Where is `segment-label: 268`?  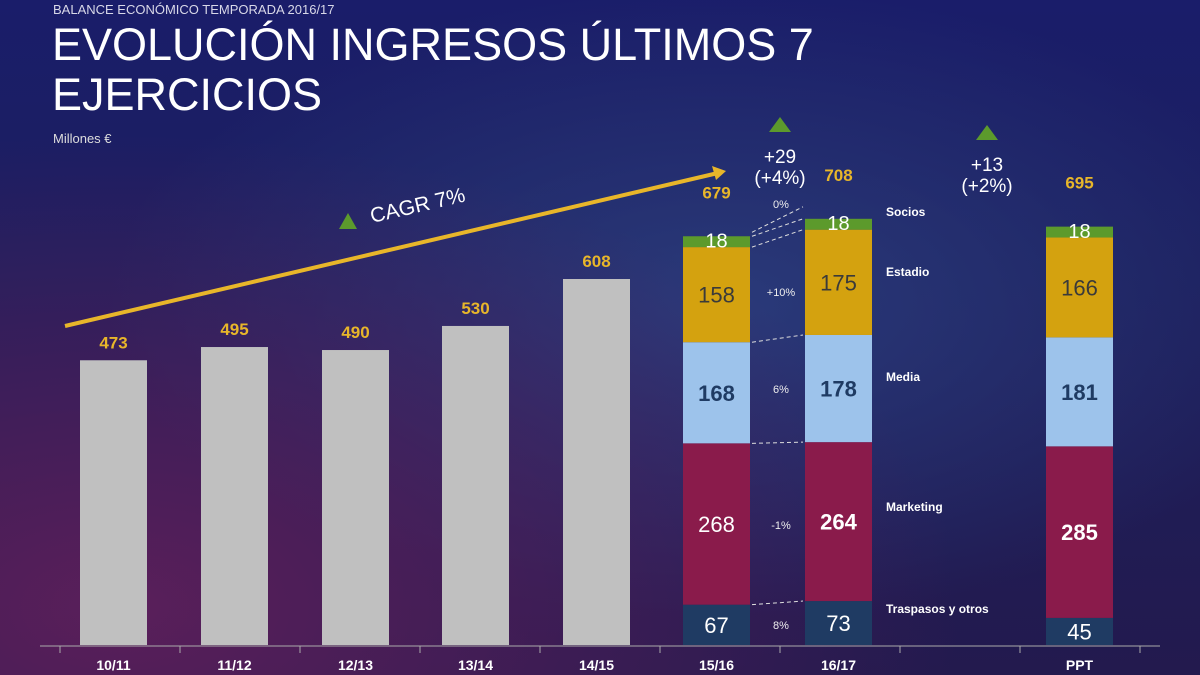
segment-label: 268 is located at coordinates (716, 524).